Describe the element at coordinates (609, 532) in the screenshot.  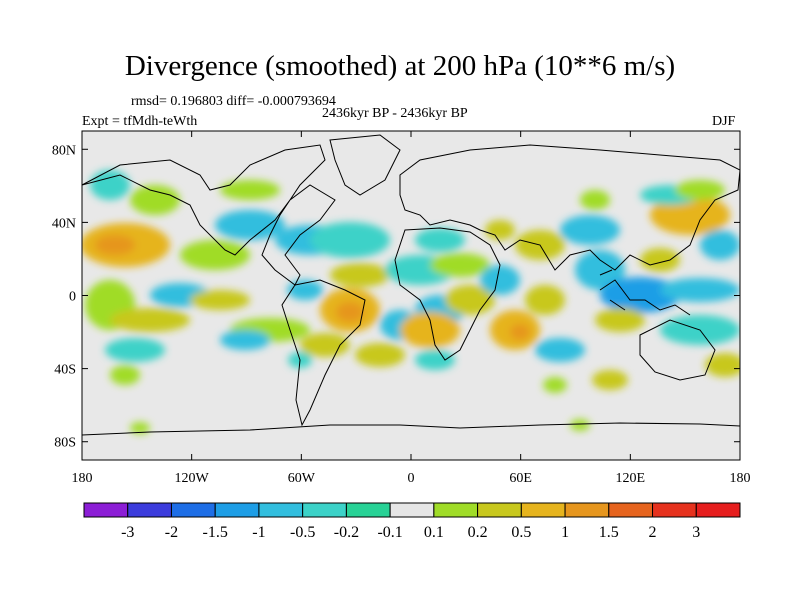
I see `colorbar-label: 1.5` at that location.